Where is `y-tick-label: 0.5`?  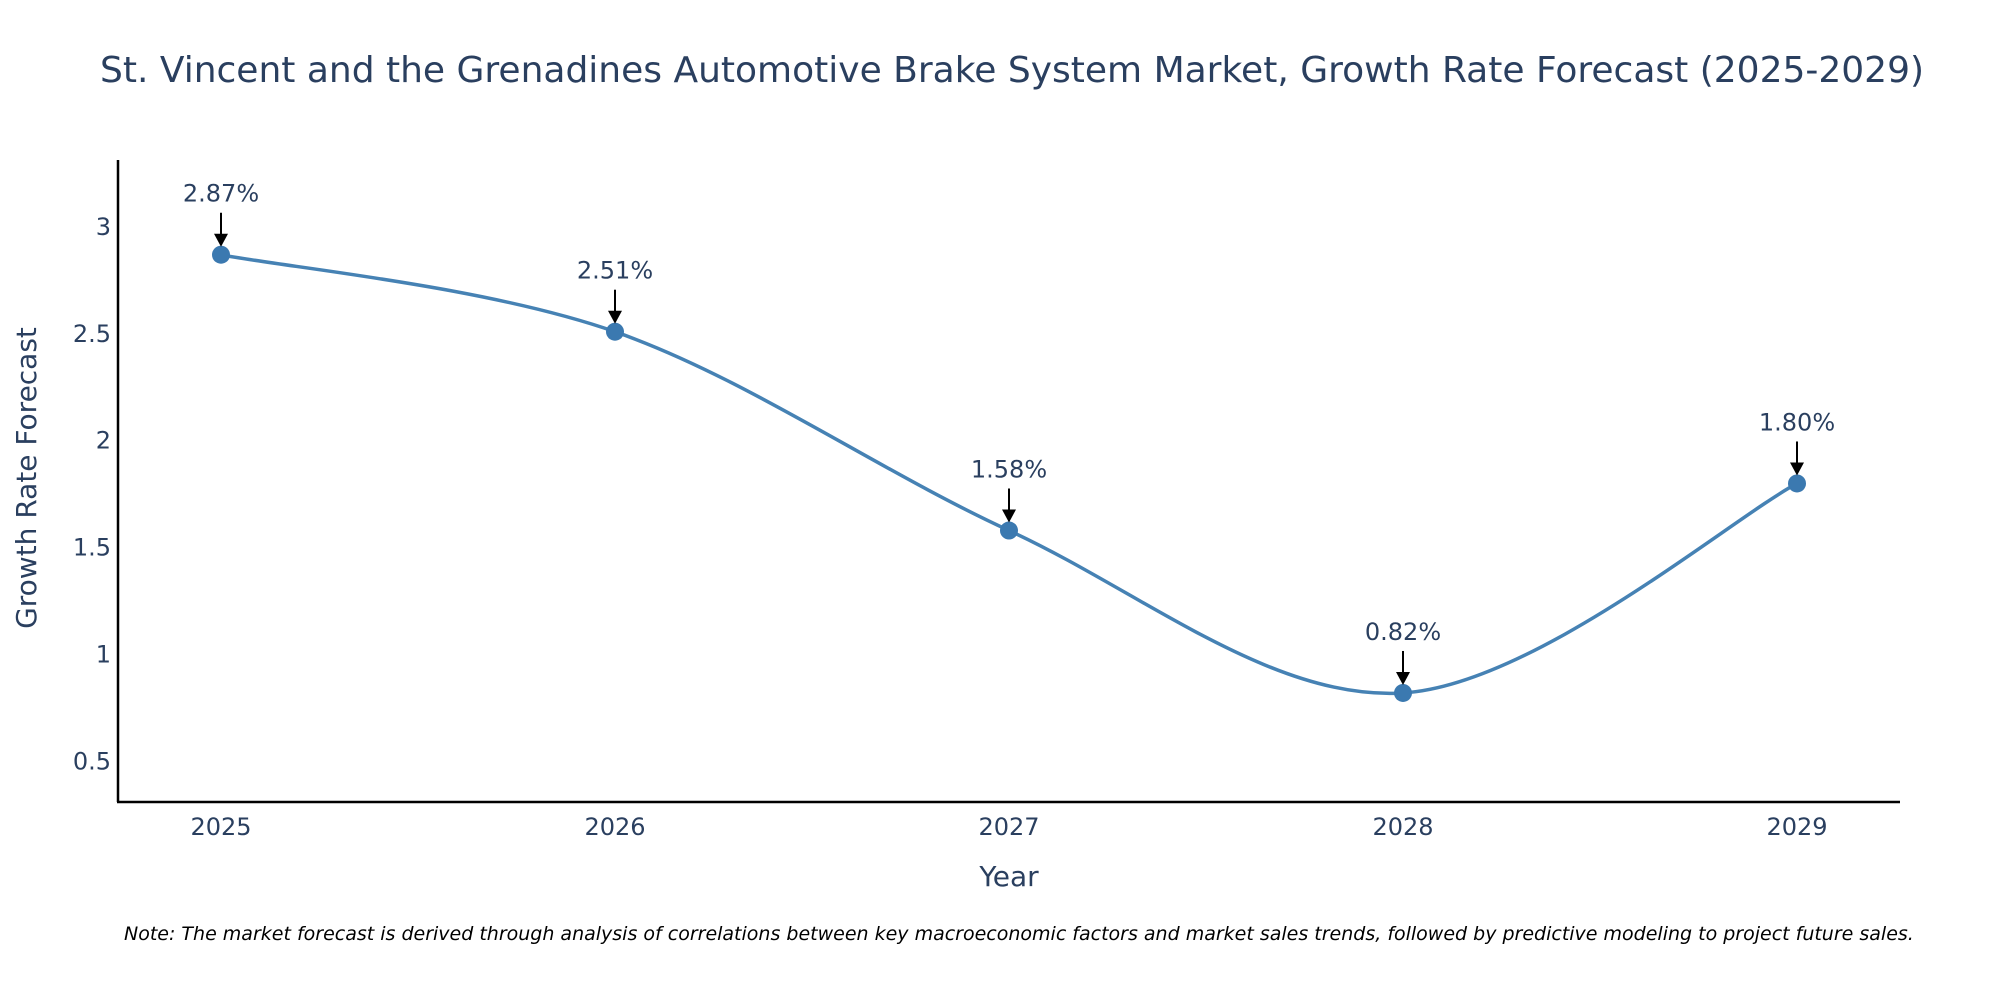 y-tick-label: 0.5 is located at coordinates (92, 761).